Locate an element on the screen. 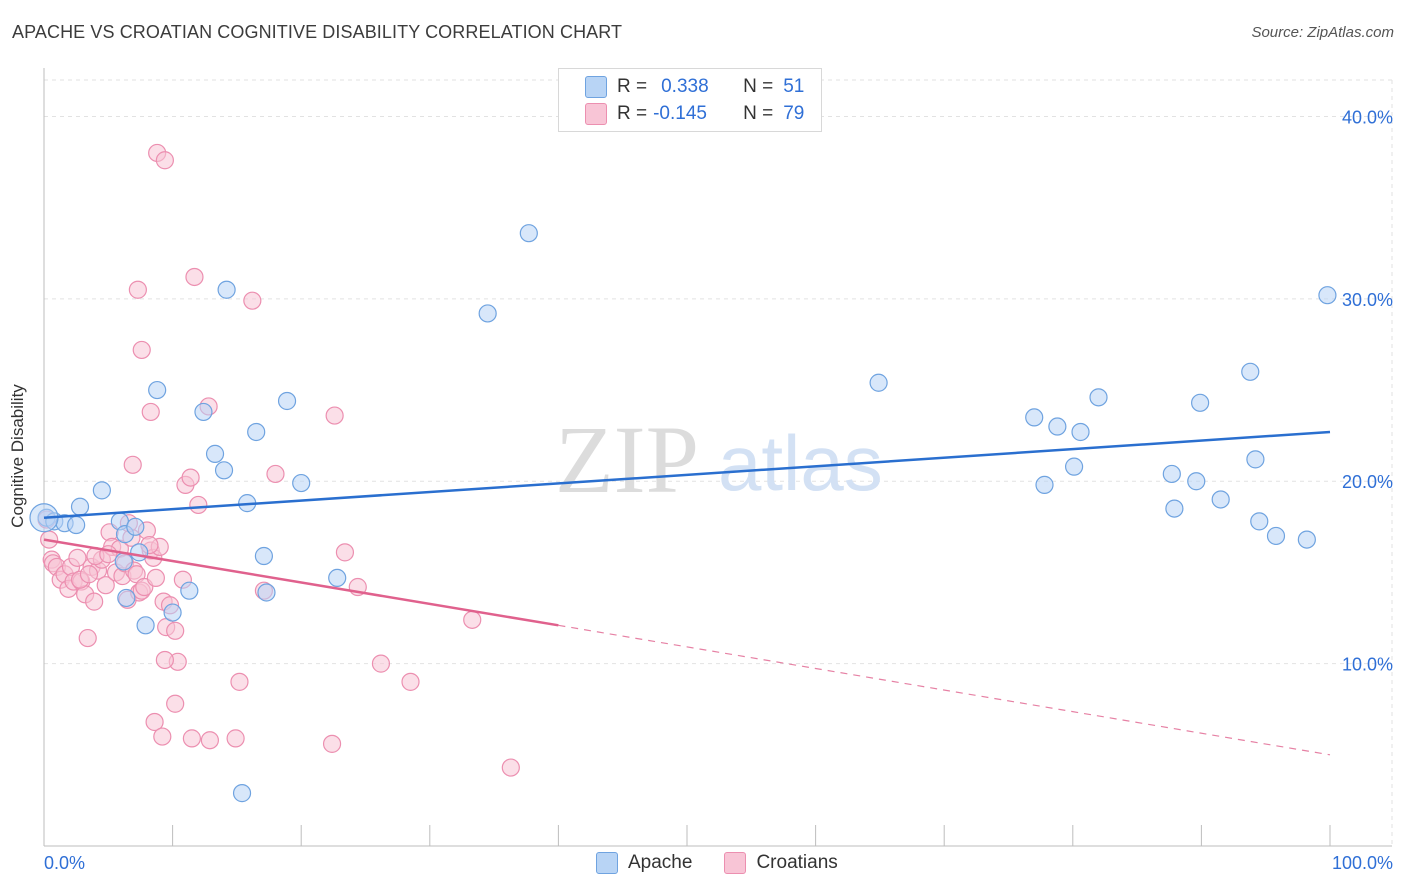 The image size is (1406, 892). croatians-trend-extension is located at coordinates (944, 690).